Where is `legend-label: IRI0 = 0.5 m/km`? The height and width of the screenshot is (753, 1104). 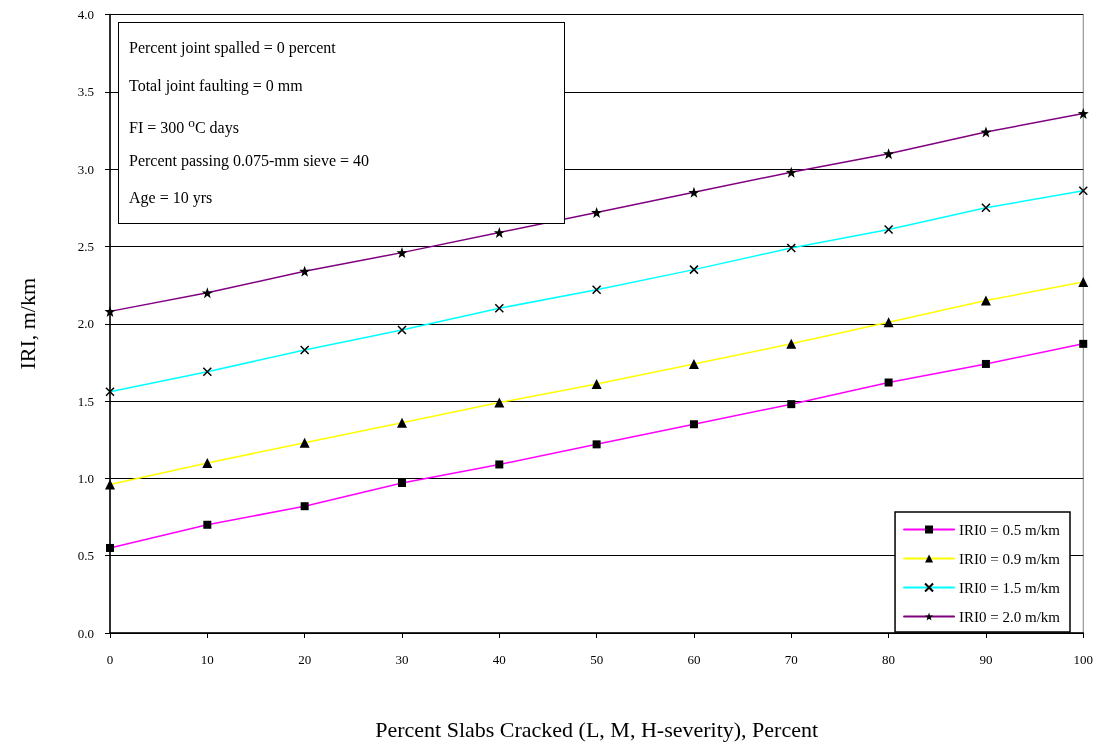 legend-label: IRI0 = 0.5 m/km is located at coordinates (1010, 529).